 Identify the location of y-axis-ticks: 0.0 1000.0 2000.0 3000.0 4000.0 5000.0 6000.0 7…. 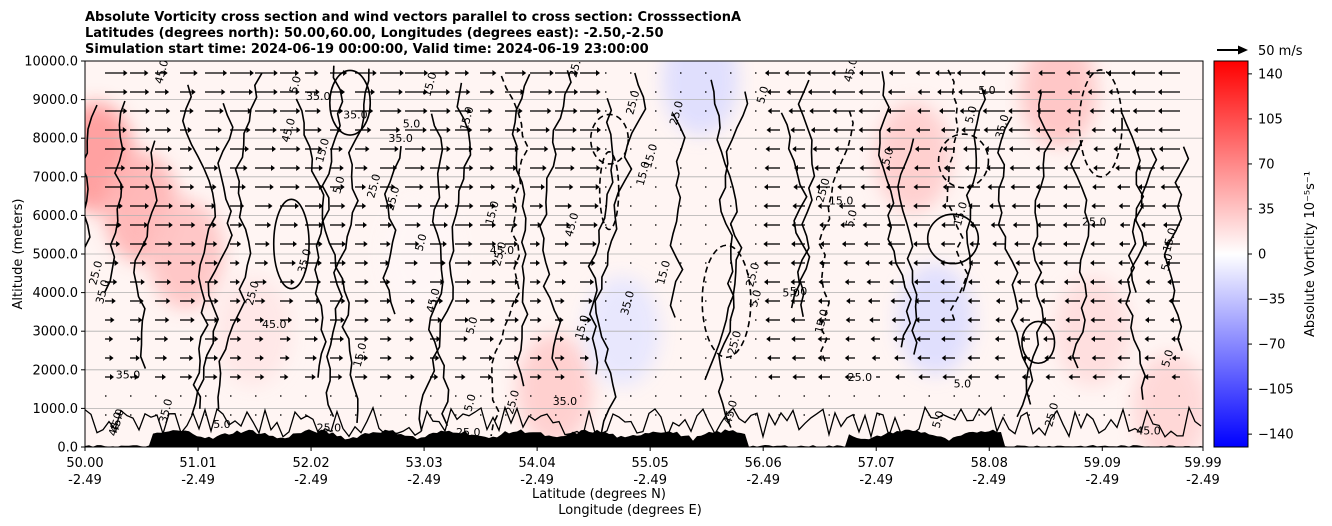
(54, 255).